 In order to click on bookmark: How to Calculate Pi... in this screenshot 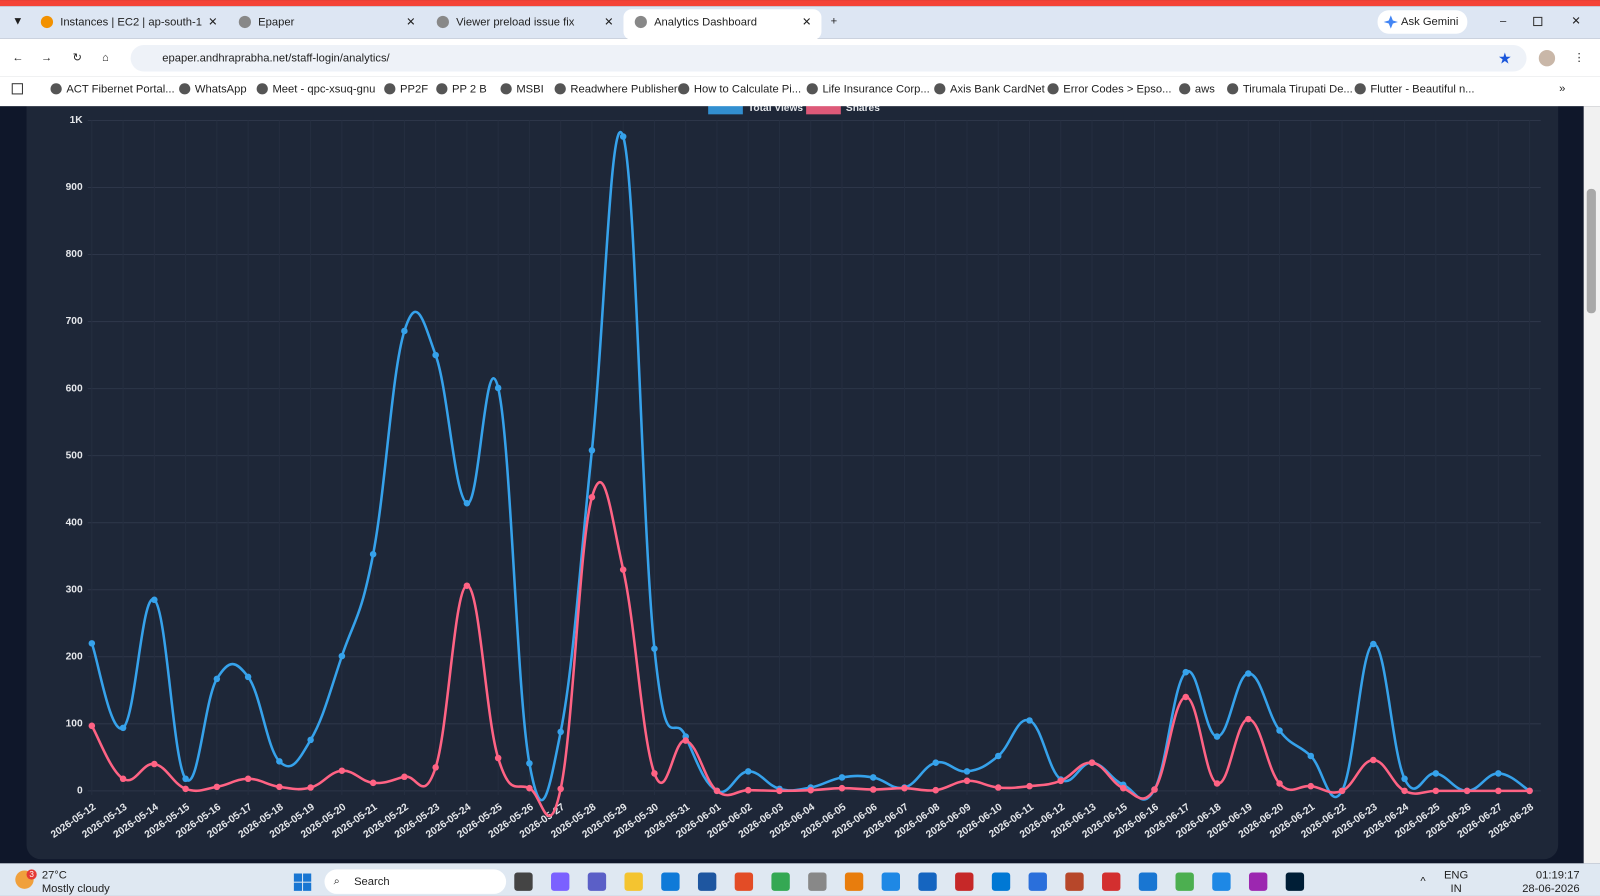, I will do `click(747, 89)`.